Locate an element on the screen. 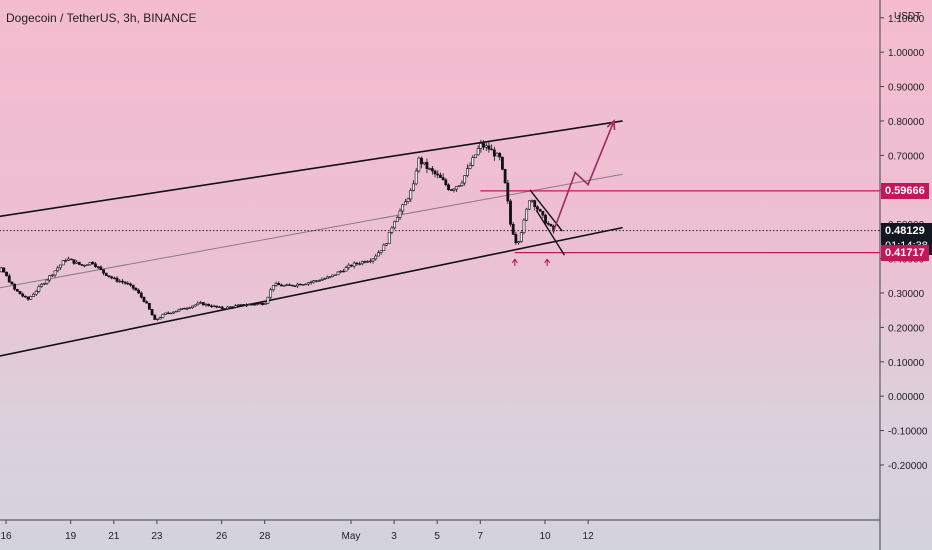 This screenshot has height=550, width=932. time-tick-label: 16 is located at coordinates (6, 536).